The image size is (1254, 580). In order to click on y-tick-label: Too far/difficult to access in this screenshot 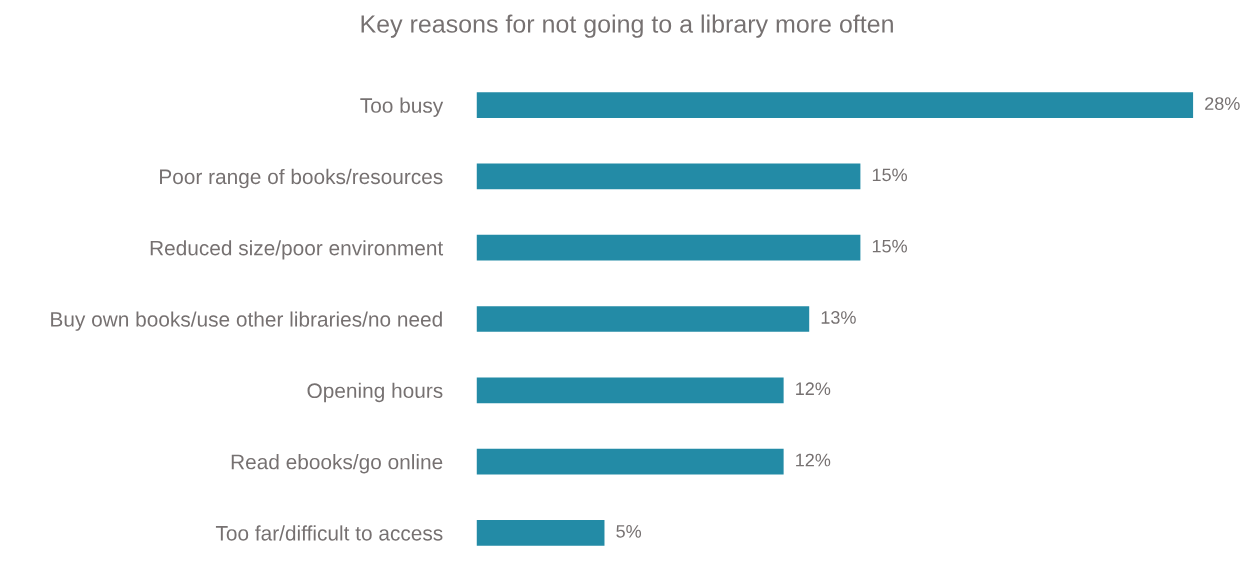, I will do `click(329, 533)`.